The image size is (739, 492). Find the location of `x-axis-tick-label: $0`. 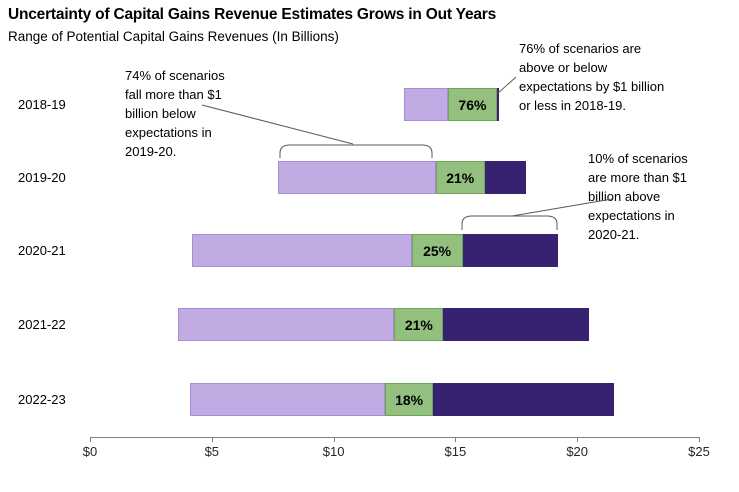

x-axis-tick-label: $0 is located at coordinates (90, 451).